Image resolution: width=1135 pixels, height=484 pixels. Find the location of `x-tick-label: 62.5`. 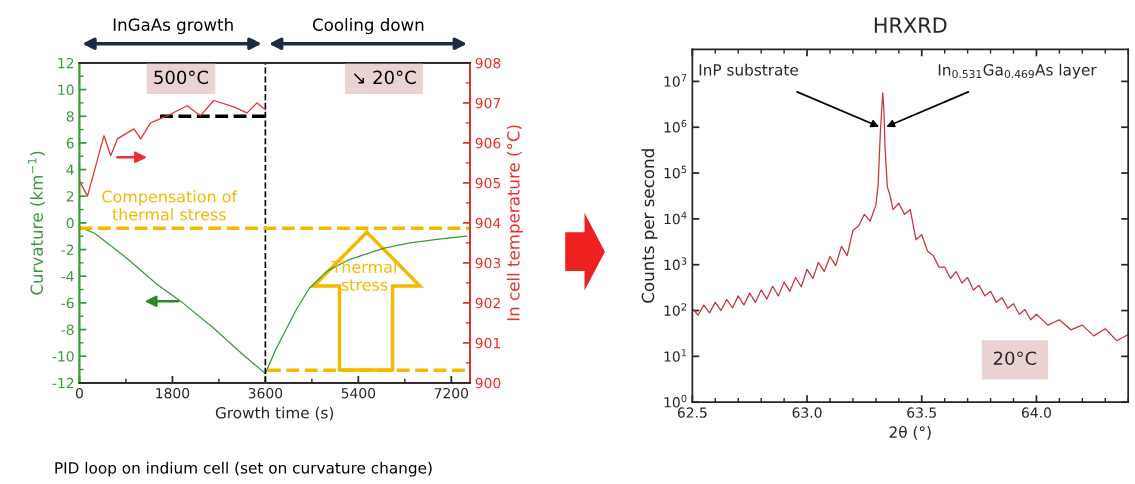

x-tick-label: 62.5 is located at coordinates (692, 412).